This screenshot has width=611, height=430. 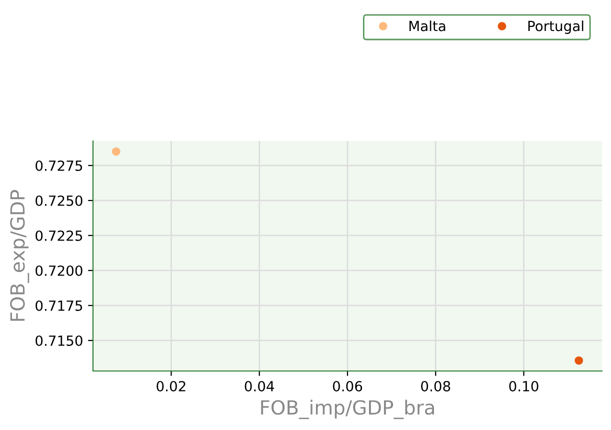 I want to click on y-tick-label: 0.7250, so click(x=59, y=200).